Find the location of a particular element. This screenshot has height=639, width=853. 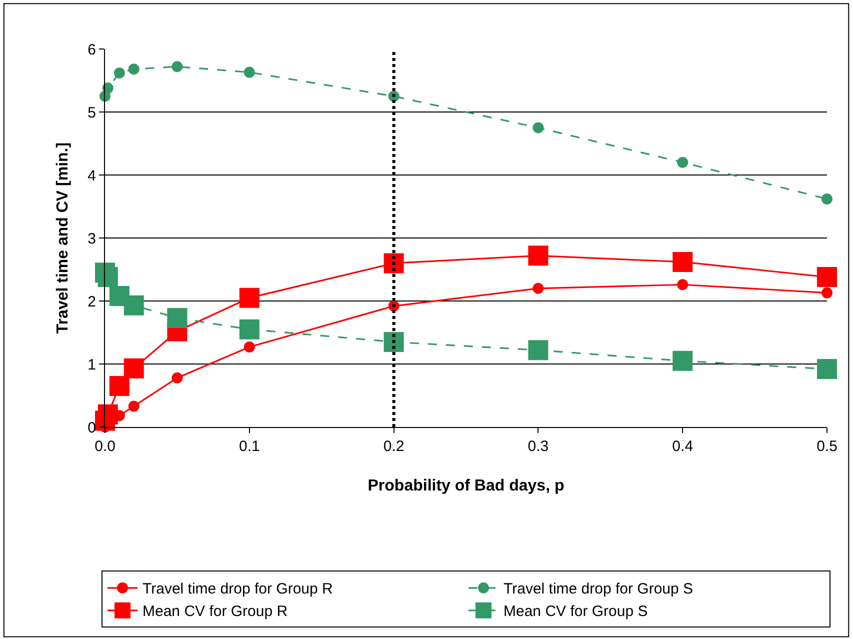

legend-label: Mean CV for Group R is located at coordinates (215, 611).